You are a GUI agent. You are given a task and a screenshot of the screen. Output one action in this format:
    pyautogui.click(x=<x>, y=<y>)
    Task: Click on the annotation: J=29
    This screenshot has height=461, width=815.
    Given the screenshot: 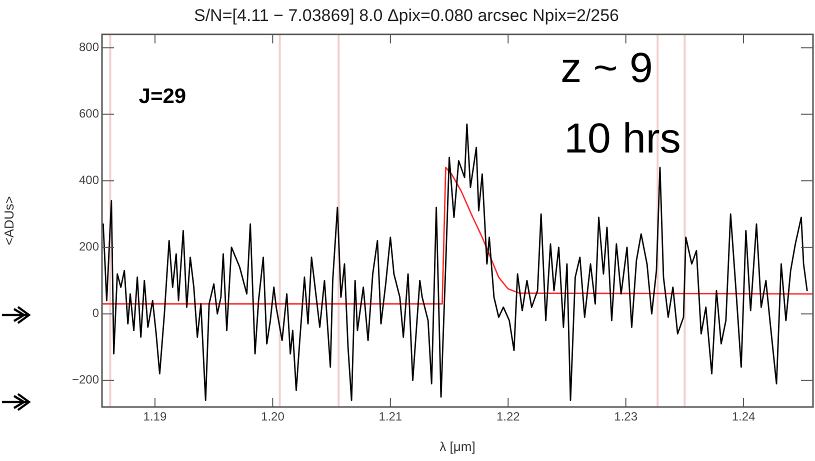 What is the action you would take?
    pyautogui.click(x=162, y=96)
    